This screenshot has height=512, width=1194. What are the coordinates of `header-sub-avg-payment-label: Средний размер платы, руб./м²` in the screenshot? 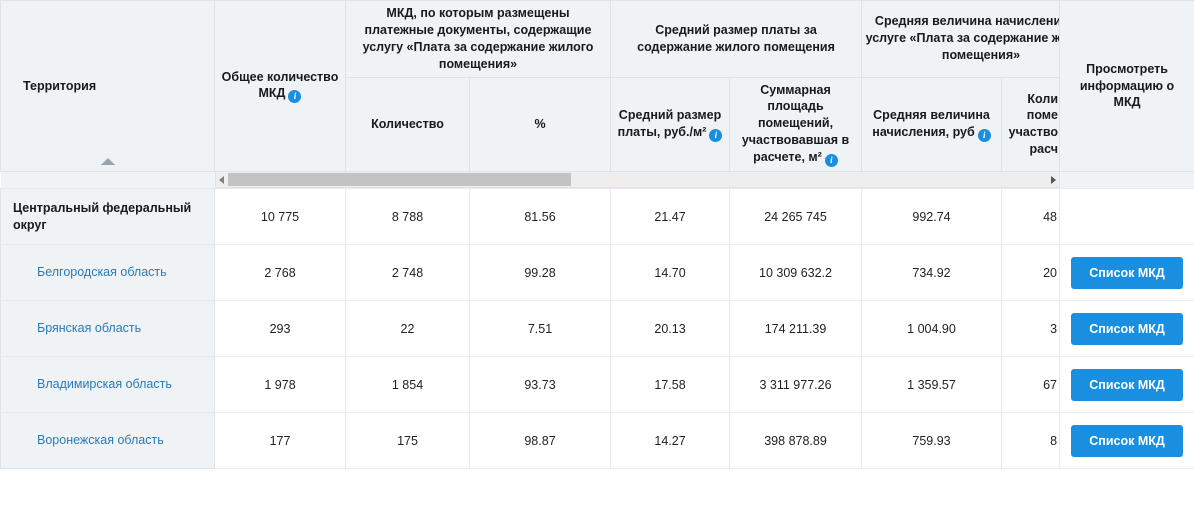 It's located at (669, 123).